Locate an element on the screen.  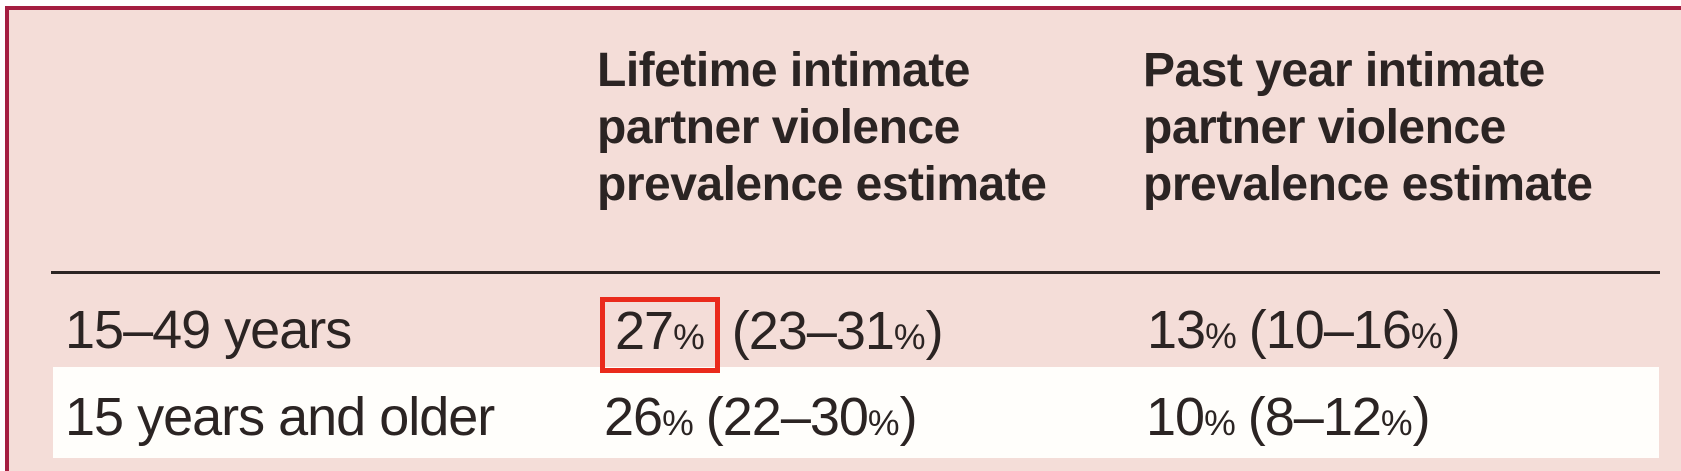
confidence-interval: (10–16%) is located at coordinates (1354, 330).